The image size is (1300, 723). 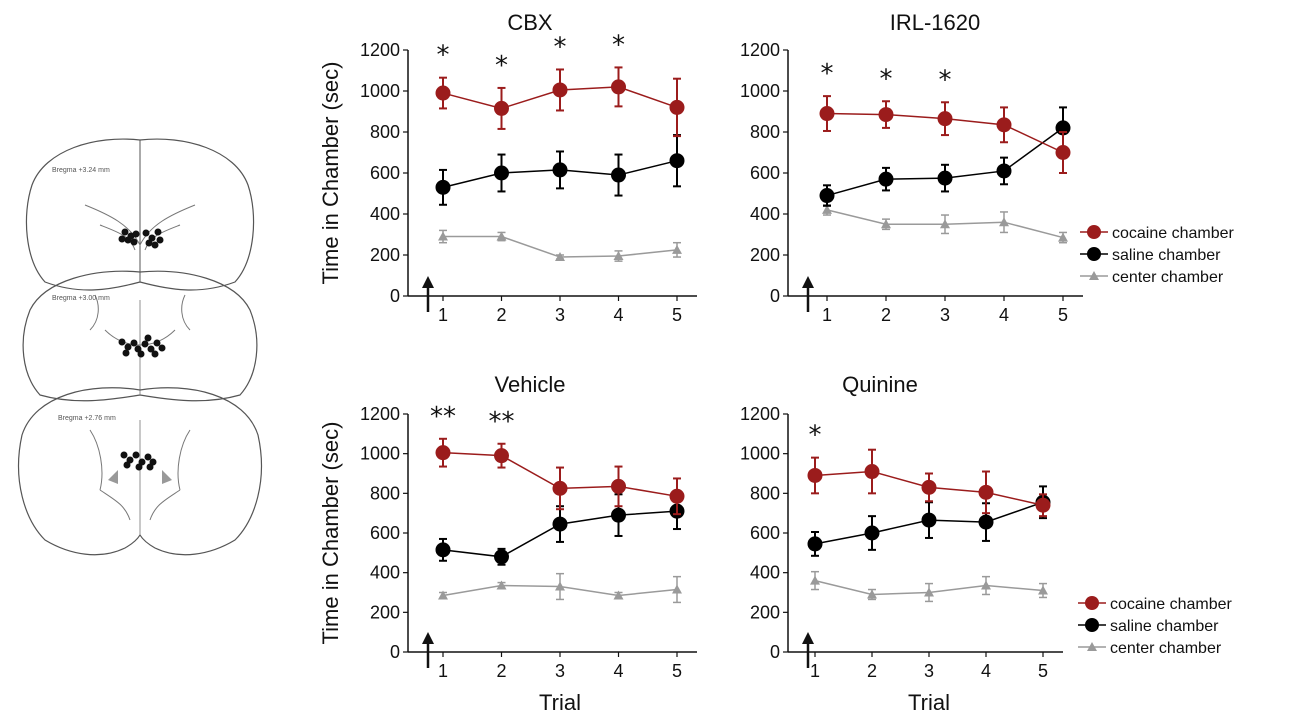 I want to click on significance-marker: *, so click(x=815, y=436).